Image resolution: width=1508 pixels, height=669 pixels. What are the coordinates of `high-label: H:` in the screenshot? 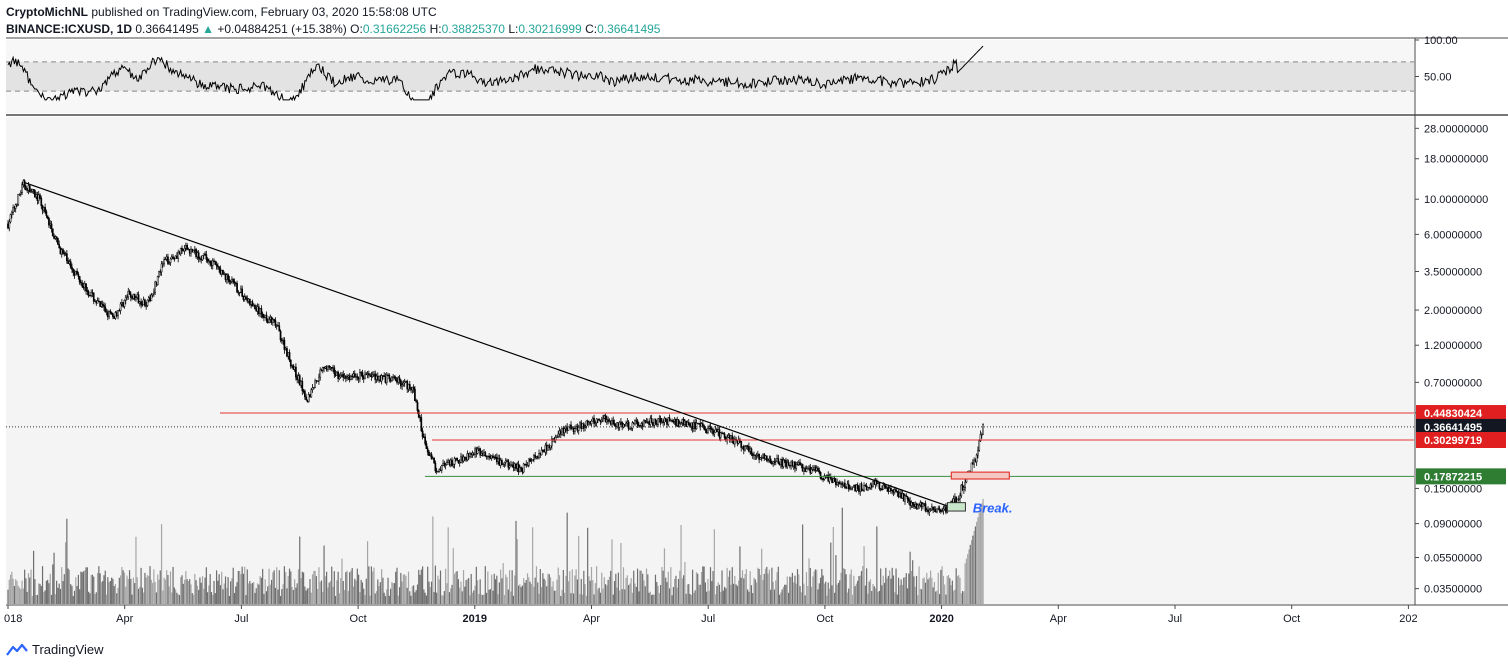 It's located at (435, 29).